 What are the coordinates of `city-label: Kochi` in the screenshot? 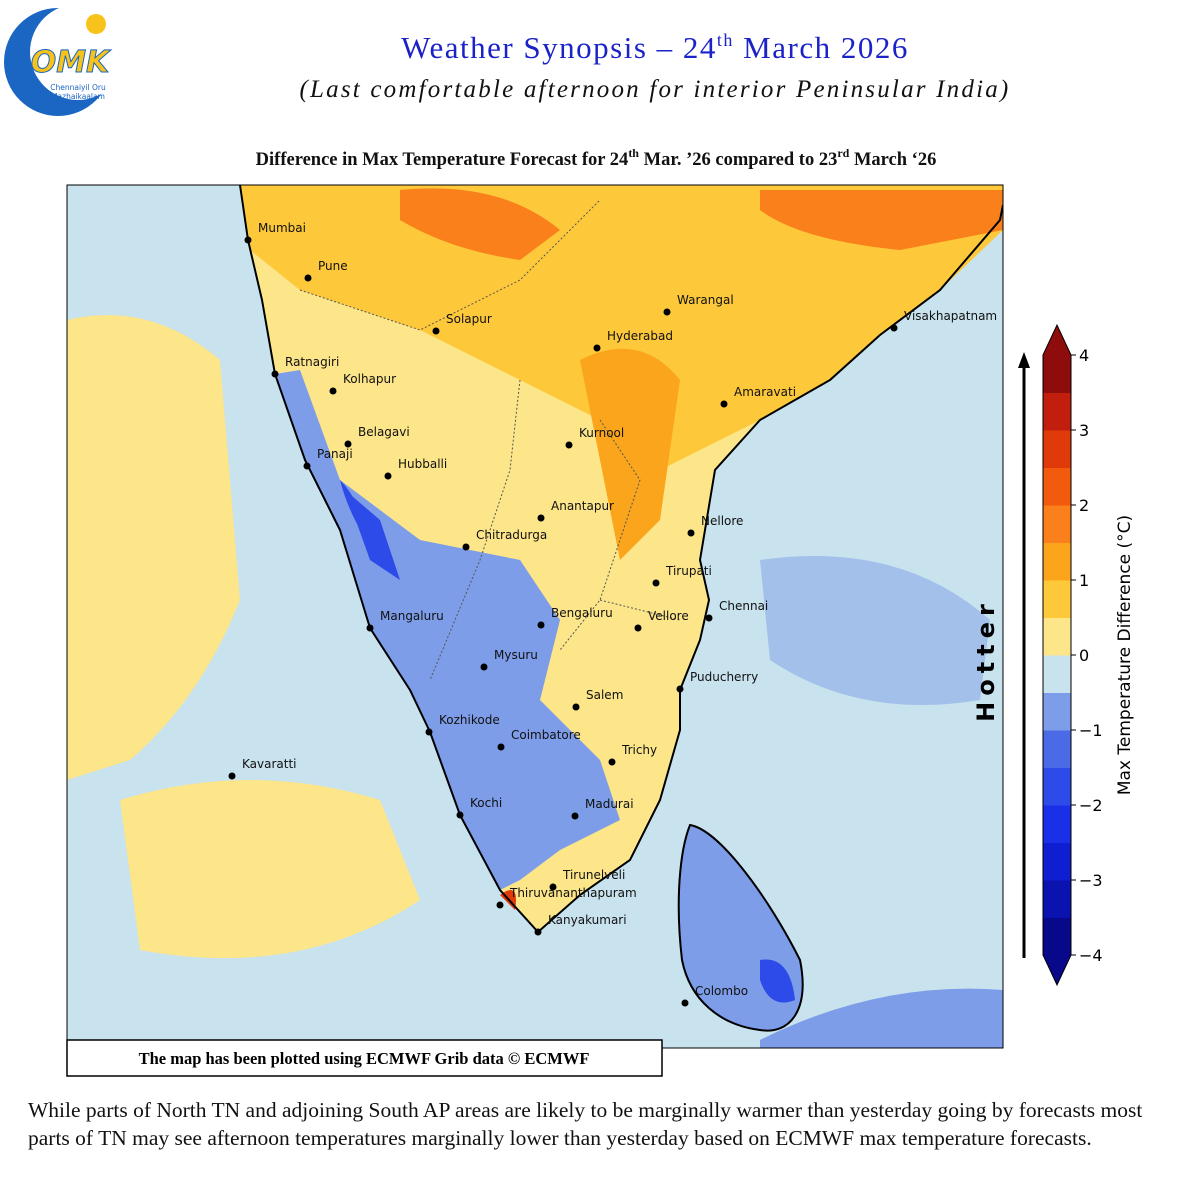 It's located at (486, 803).